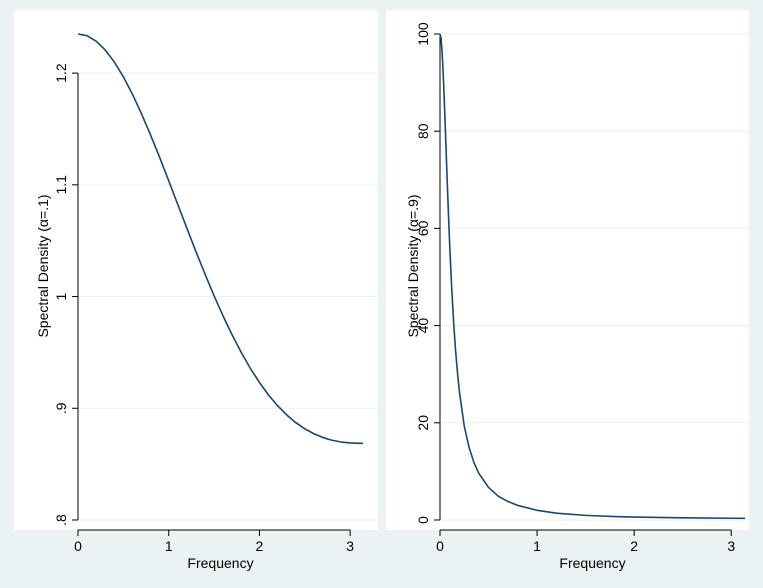  I want to click on y-tick-label: 1, so click(61, 296).